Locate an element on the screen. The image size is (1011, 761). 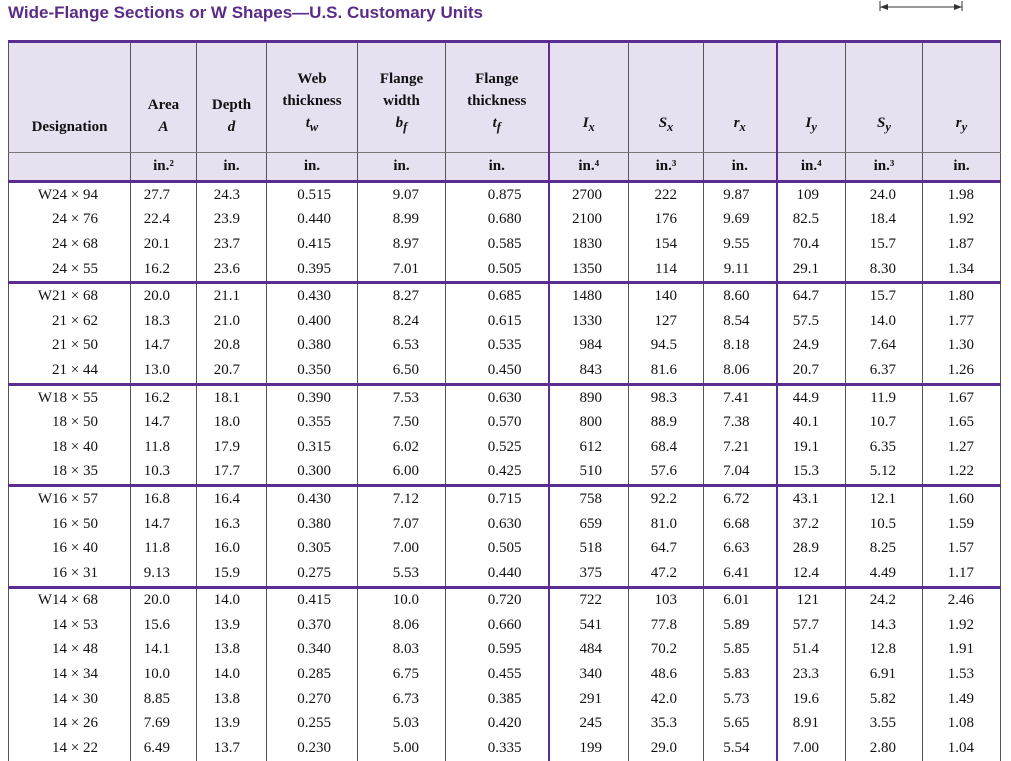
designation-cell: 14 × 48 is located at coordinates (69, 650).